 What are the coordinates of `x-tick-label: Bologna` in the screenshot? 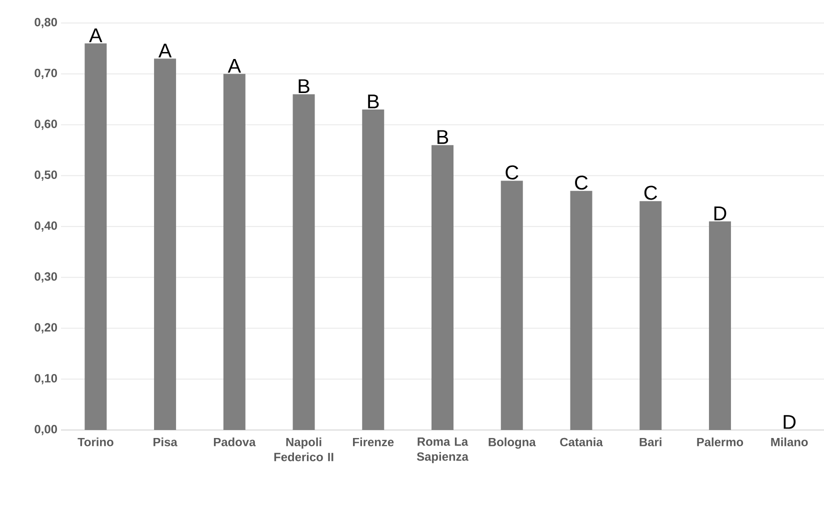 It's located at (512, 443).